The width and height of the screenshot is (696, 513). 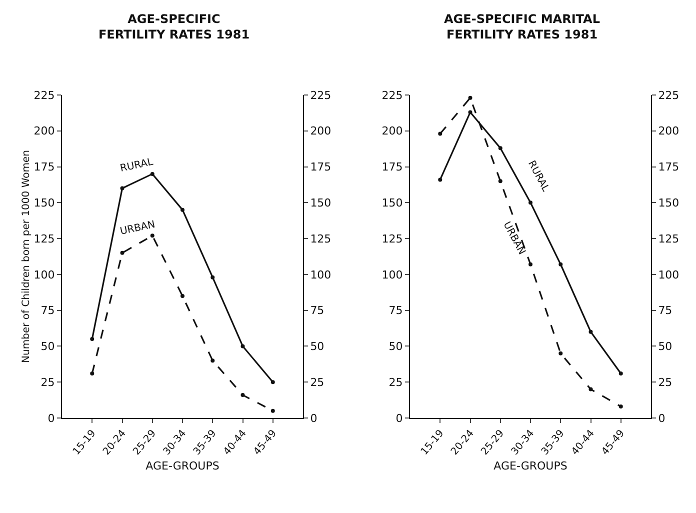 What do you see at coordinates (26, 256) in the screenshot?
I see `y-axis-title: Number of Children born per 1000 Women` at bounding box center [26, 256].